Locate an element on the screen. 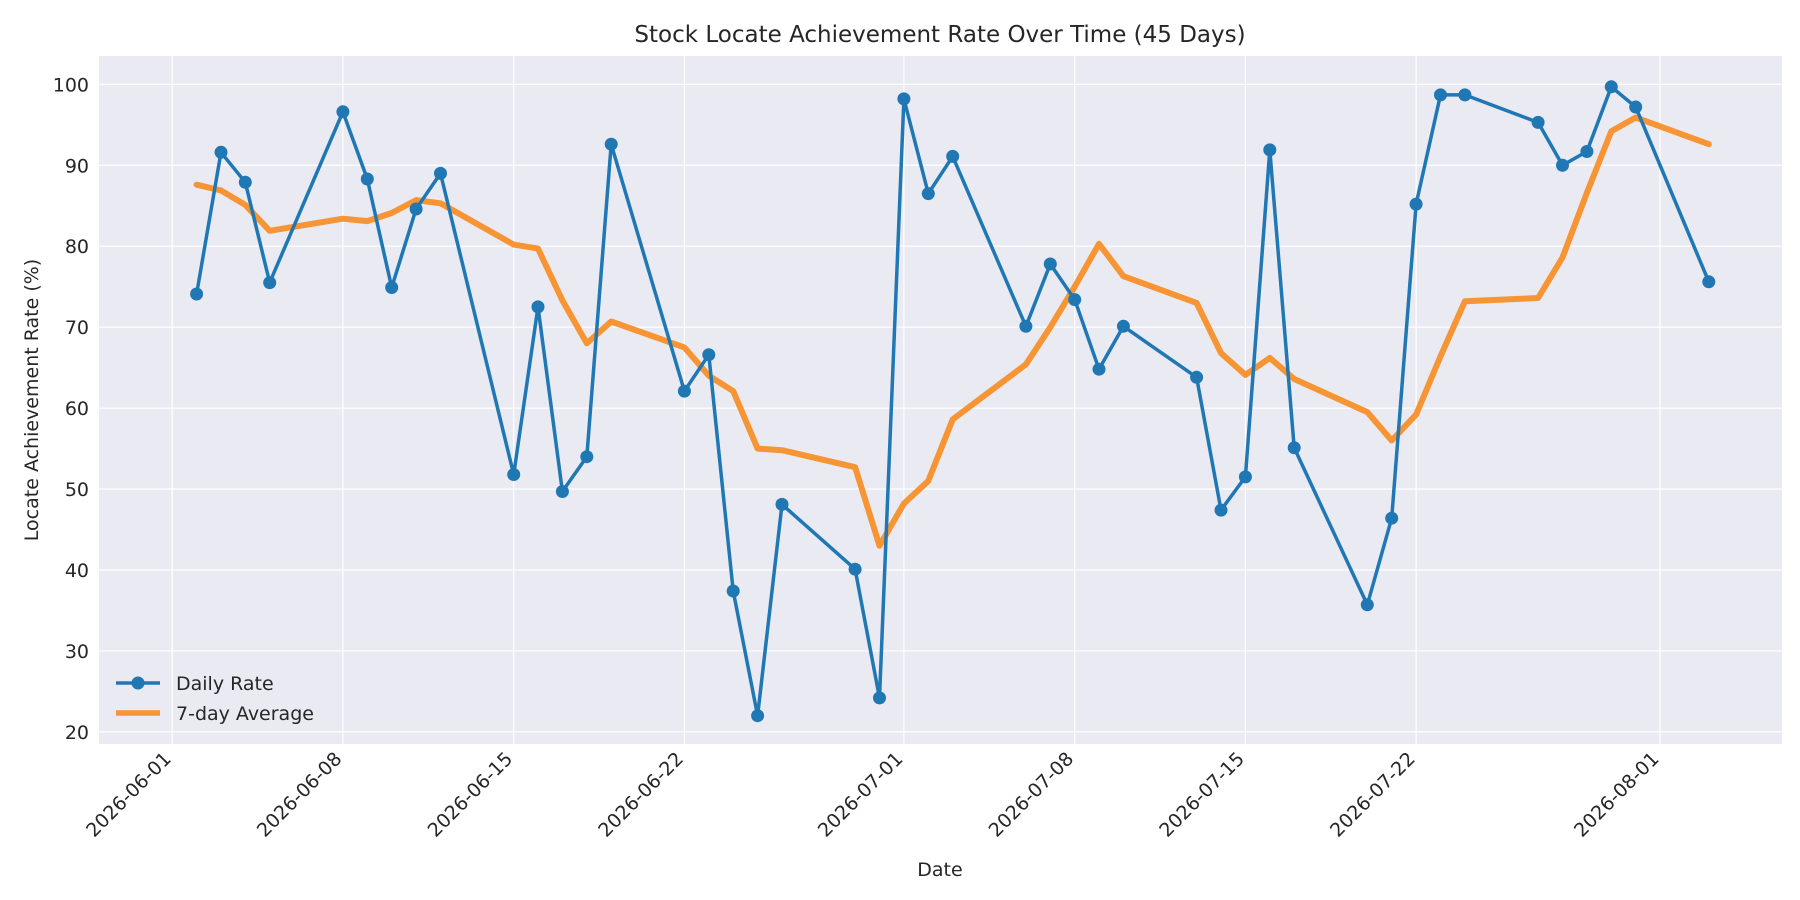 The width and height of the screenshot is (1800, 900). x-tick-label: 2026-07-01 is located at coordinates (861, 795).